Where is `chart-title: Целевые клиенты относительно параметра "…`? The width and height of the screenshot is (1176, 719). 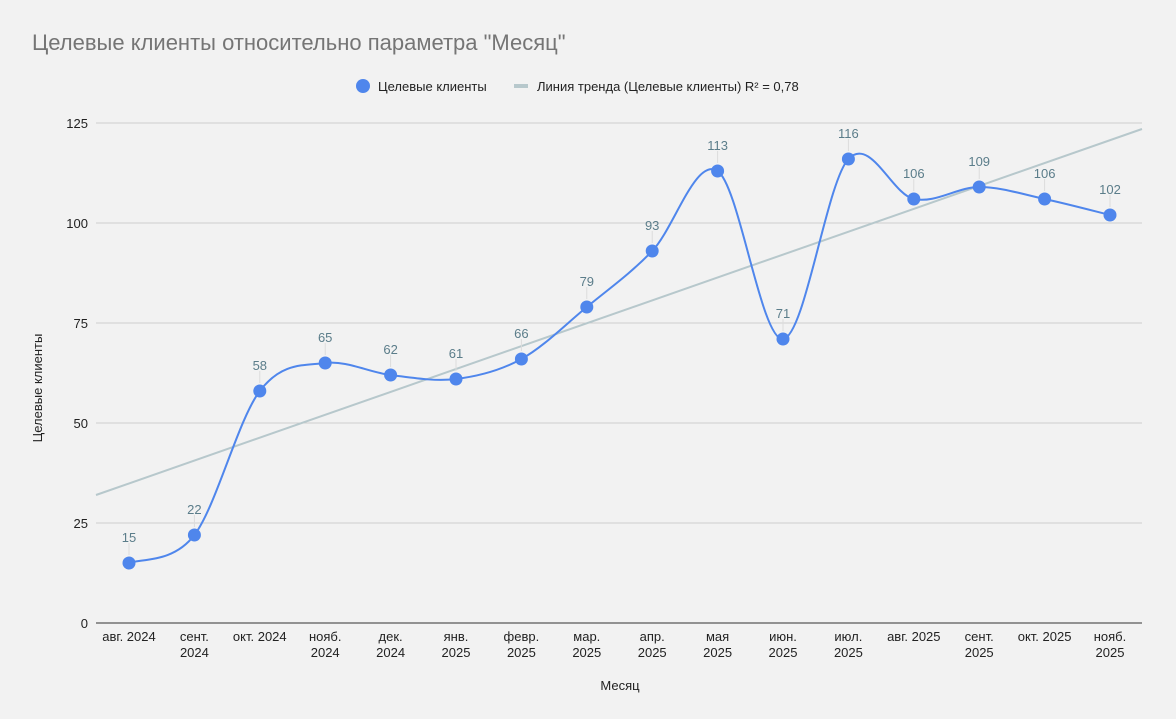
chart-title: Целевые клиенты относительно параметра "… is located at coordinates (299, 42).